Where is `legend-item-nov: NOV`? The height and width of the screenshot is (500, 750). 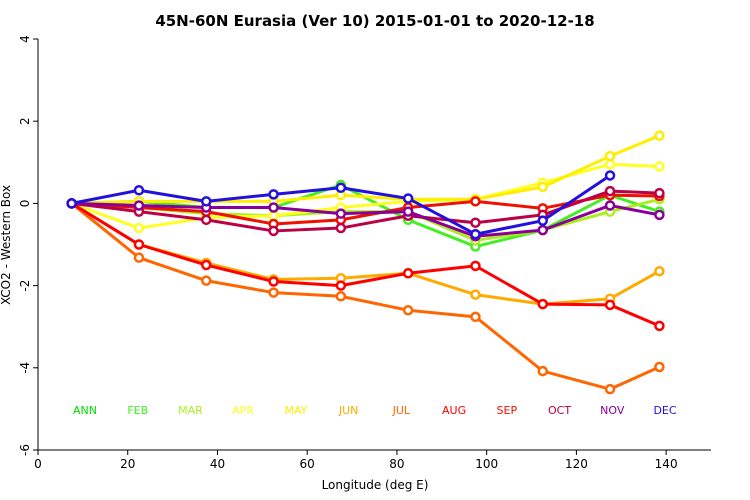
legend-item-nov: NOV is located at coordinates (612, 410).